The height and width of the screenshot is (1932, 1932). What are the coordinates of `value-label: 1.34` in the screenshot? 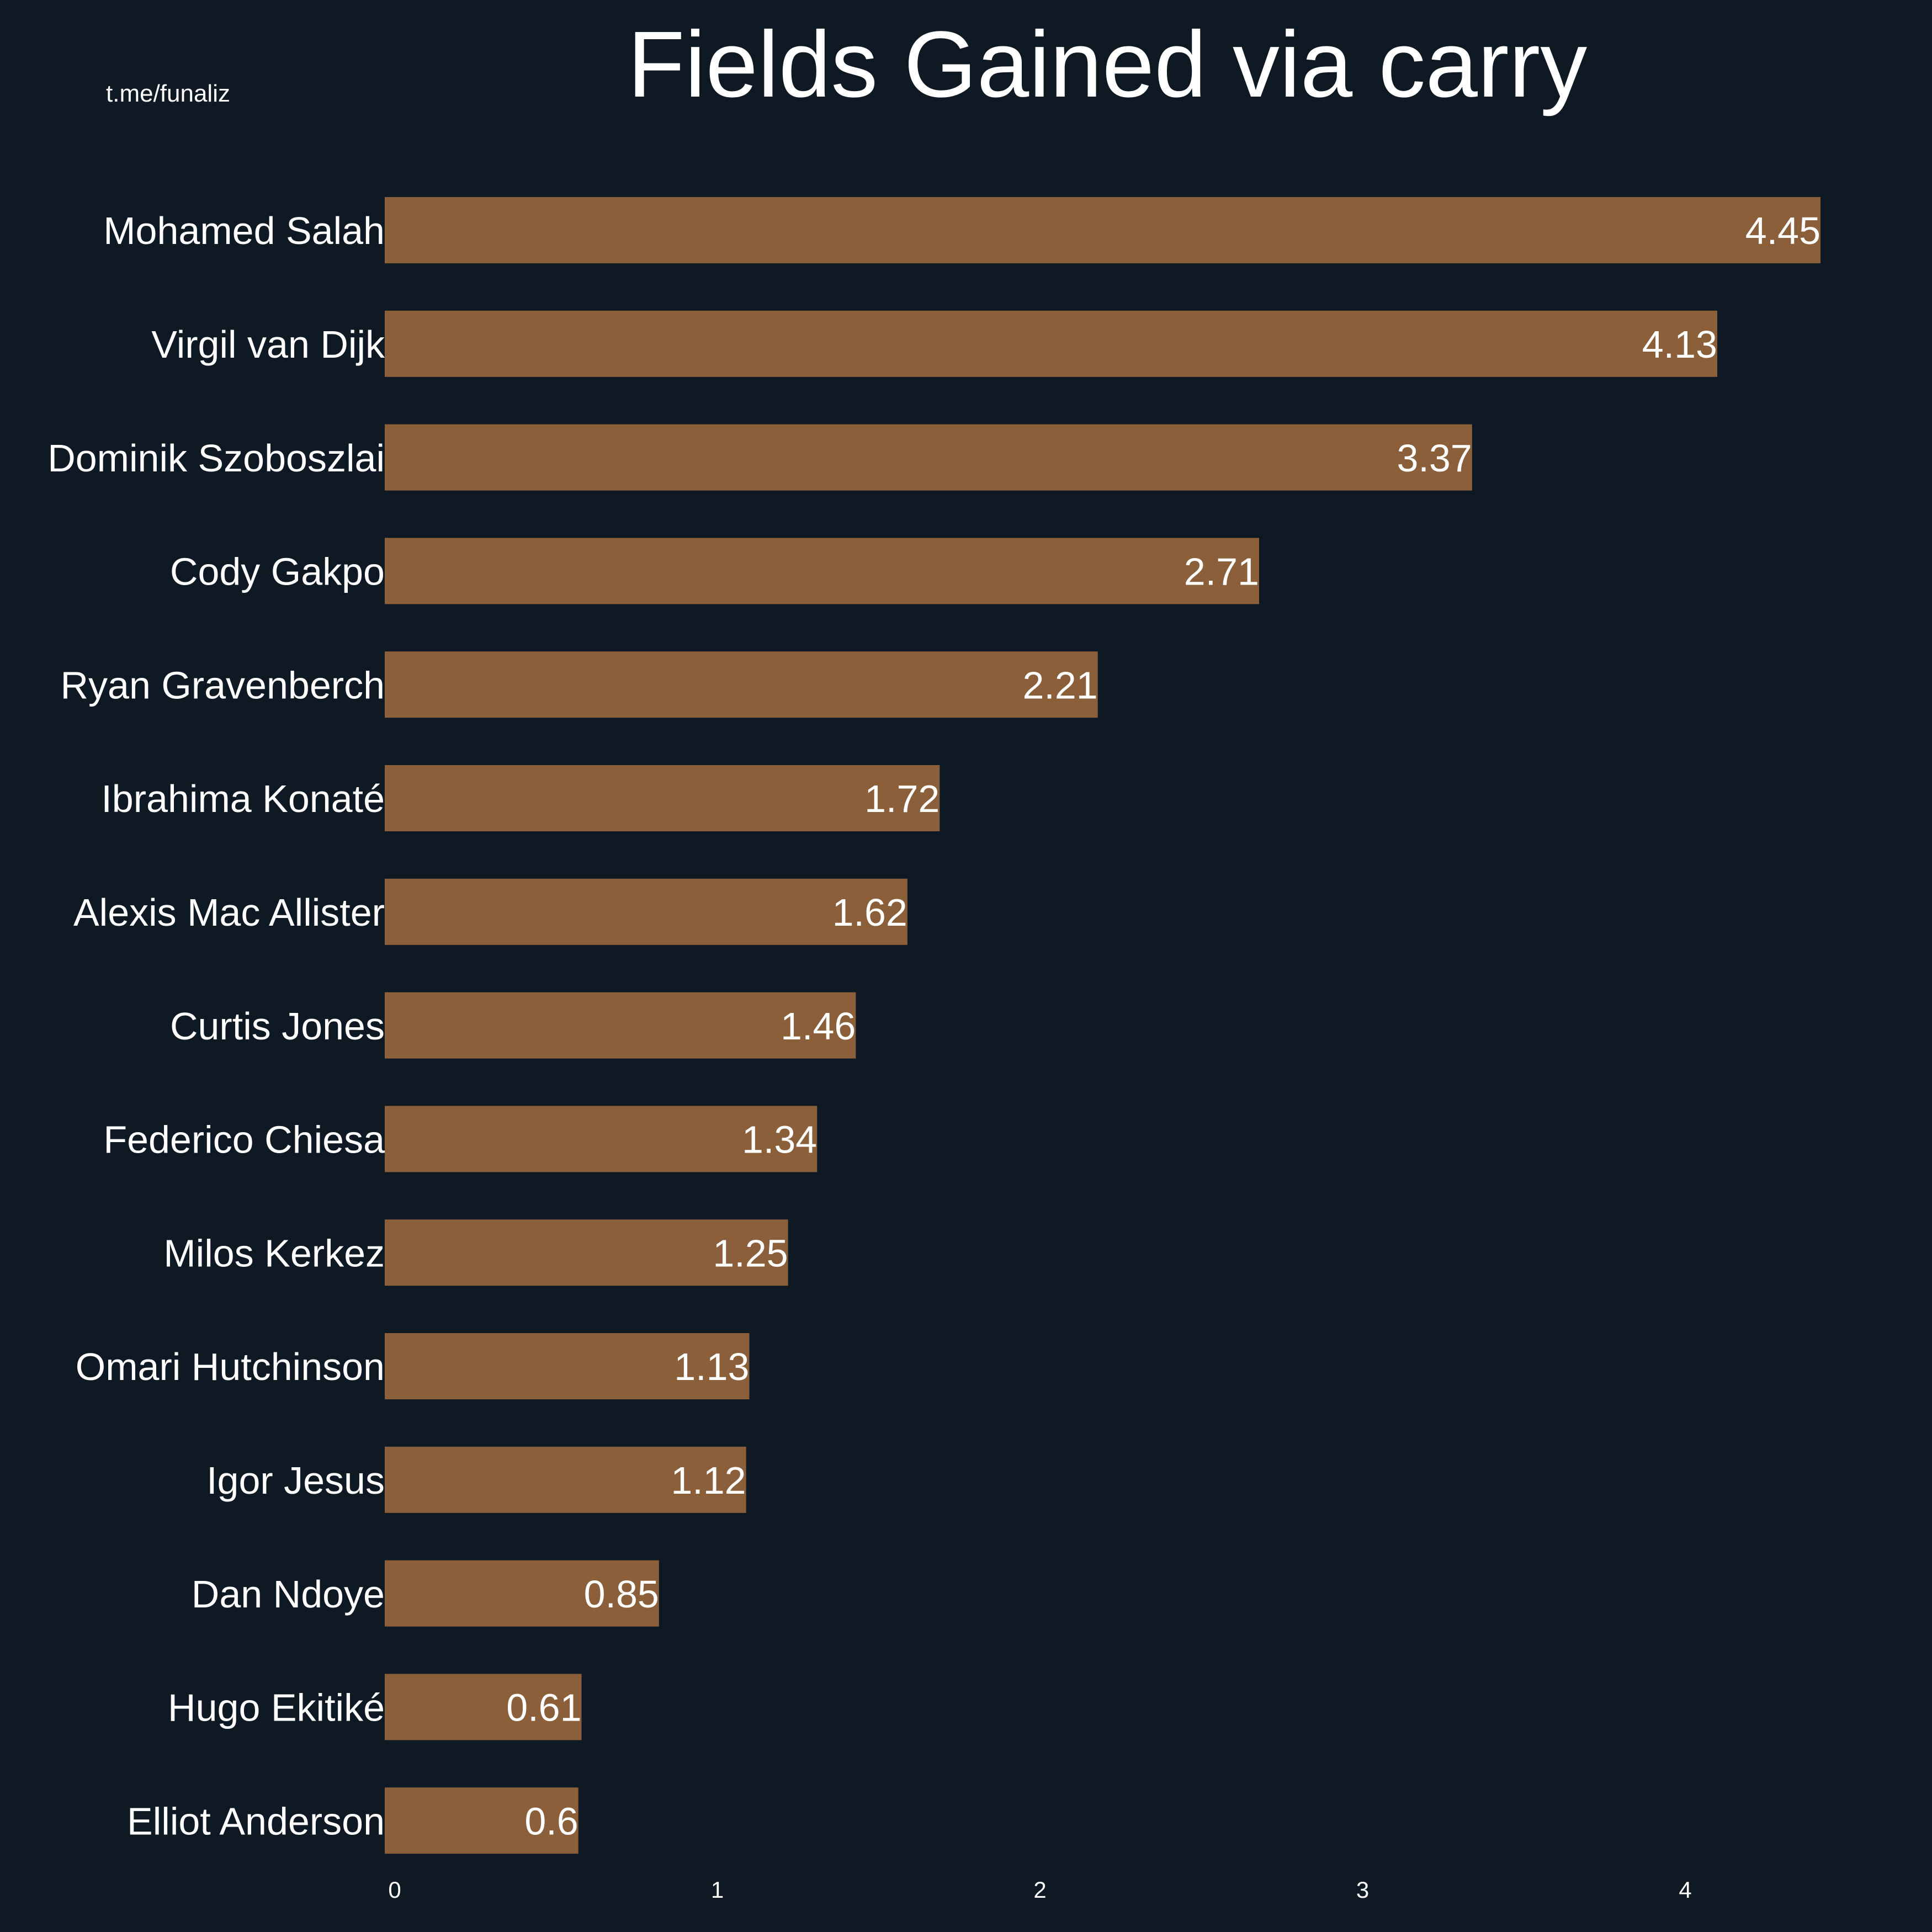 It's located at (779, 1139).